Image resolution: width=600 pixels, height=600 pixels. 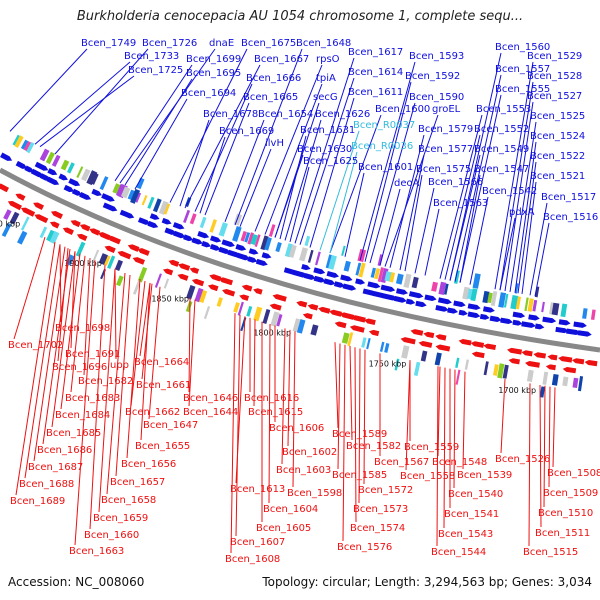 What do you see at coordinates (550, 552) in the screenshot?
I see `gene-label: Bcen_1515` at bounding box center [550, 552].